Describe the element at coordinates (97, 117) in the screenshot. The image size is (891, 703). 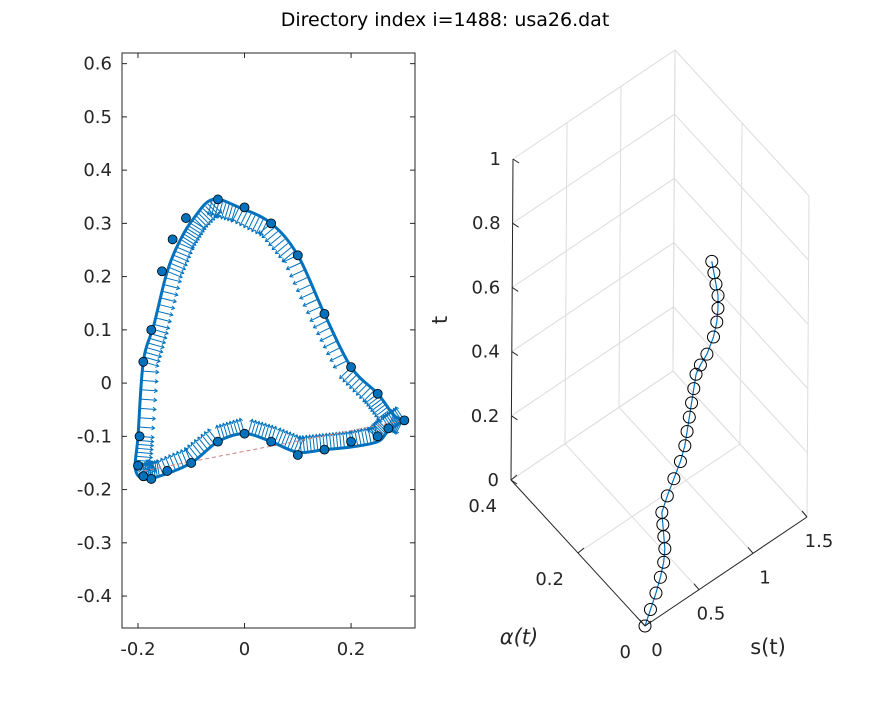
I see `y-tick-label: 0.5` at that location.